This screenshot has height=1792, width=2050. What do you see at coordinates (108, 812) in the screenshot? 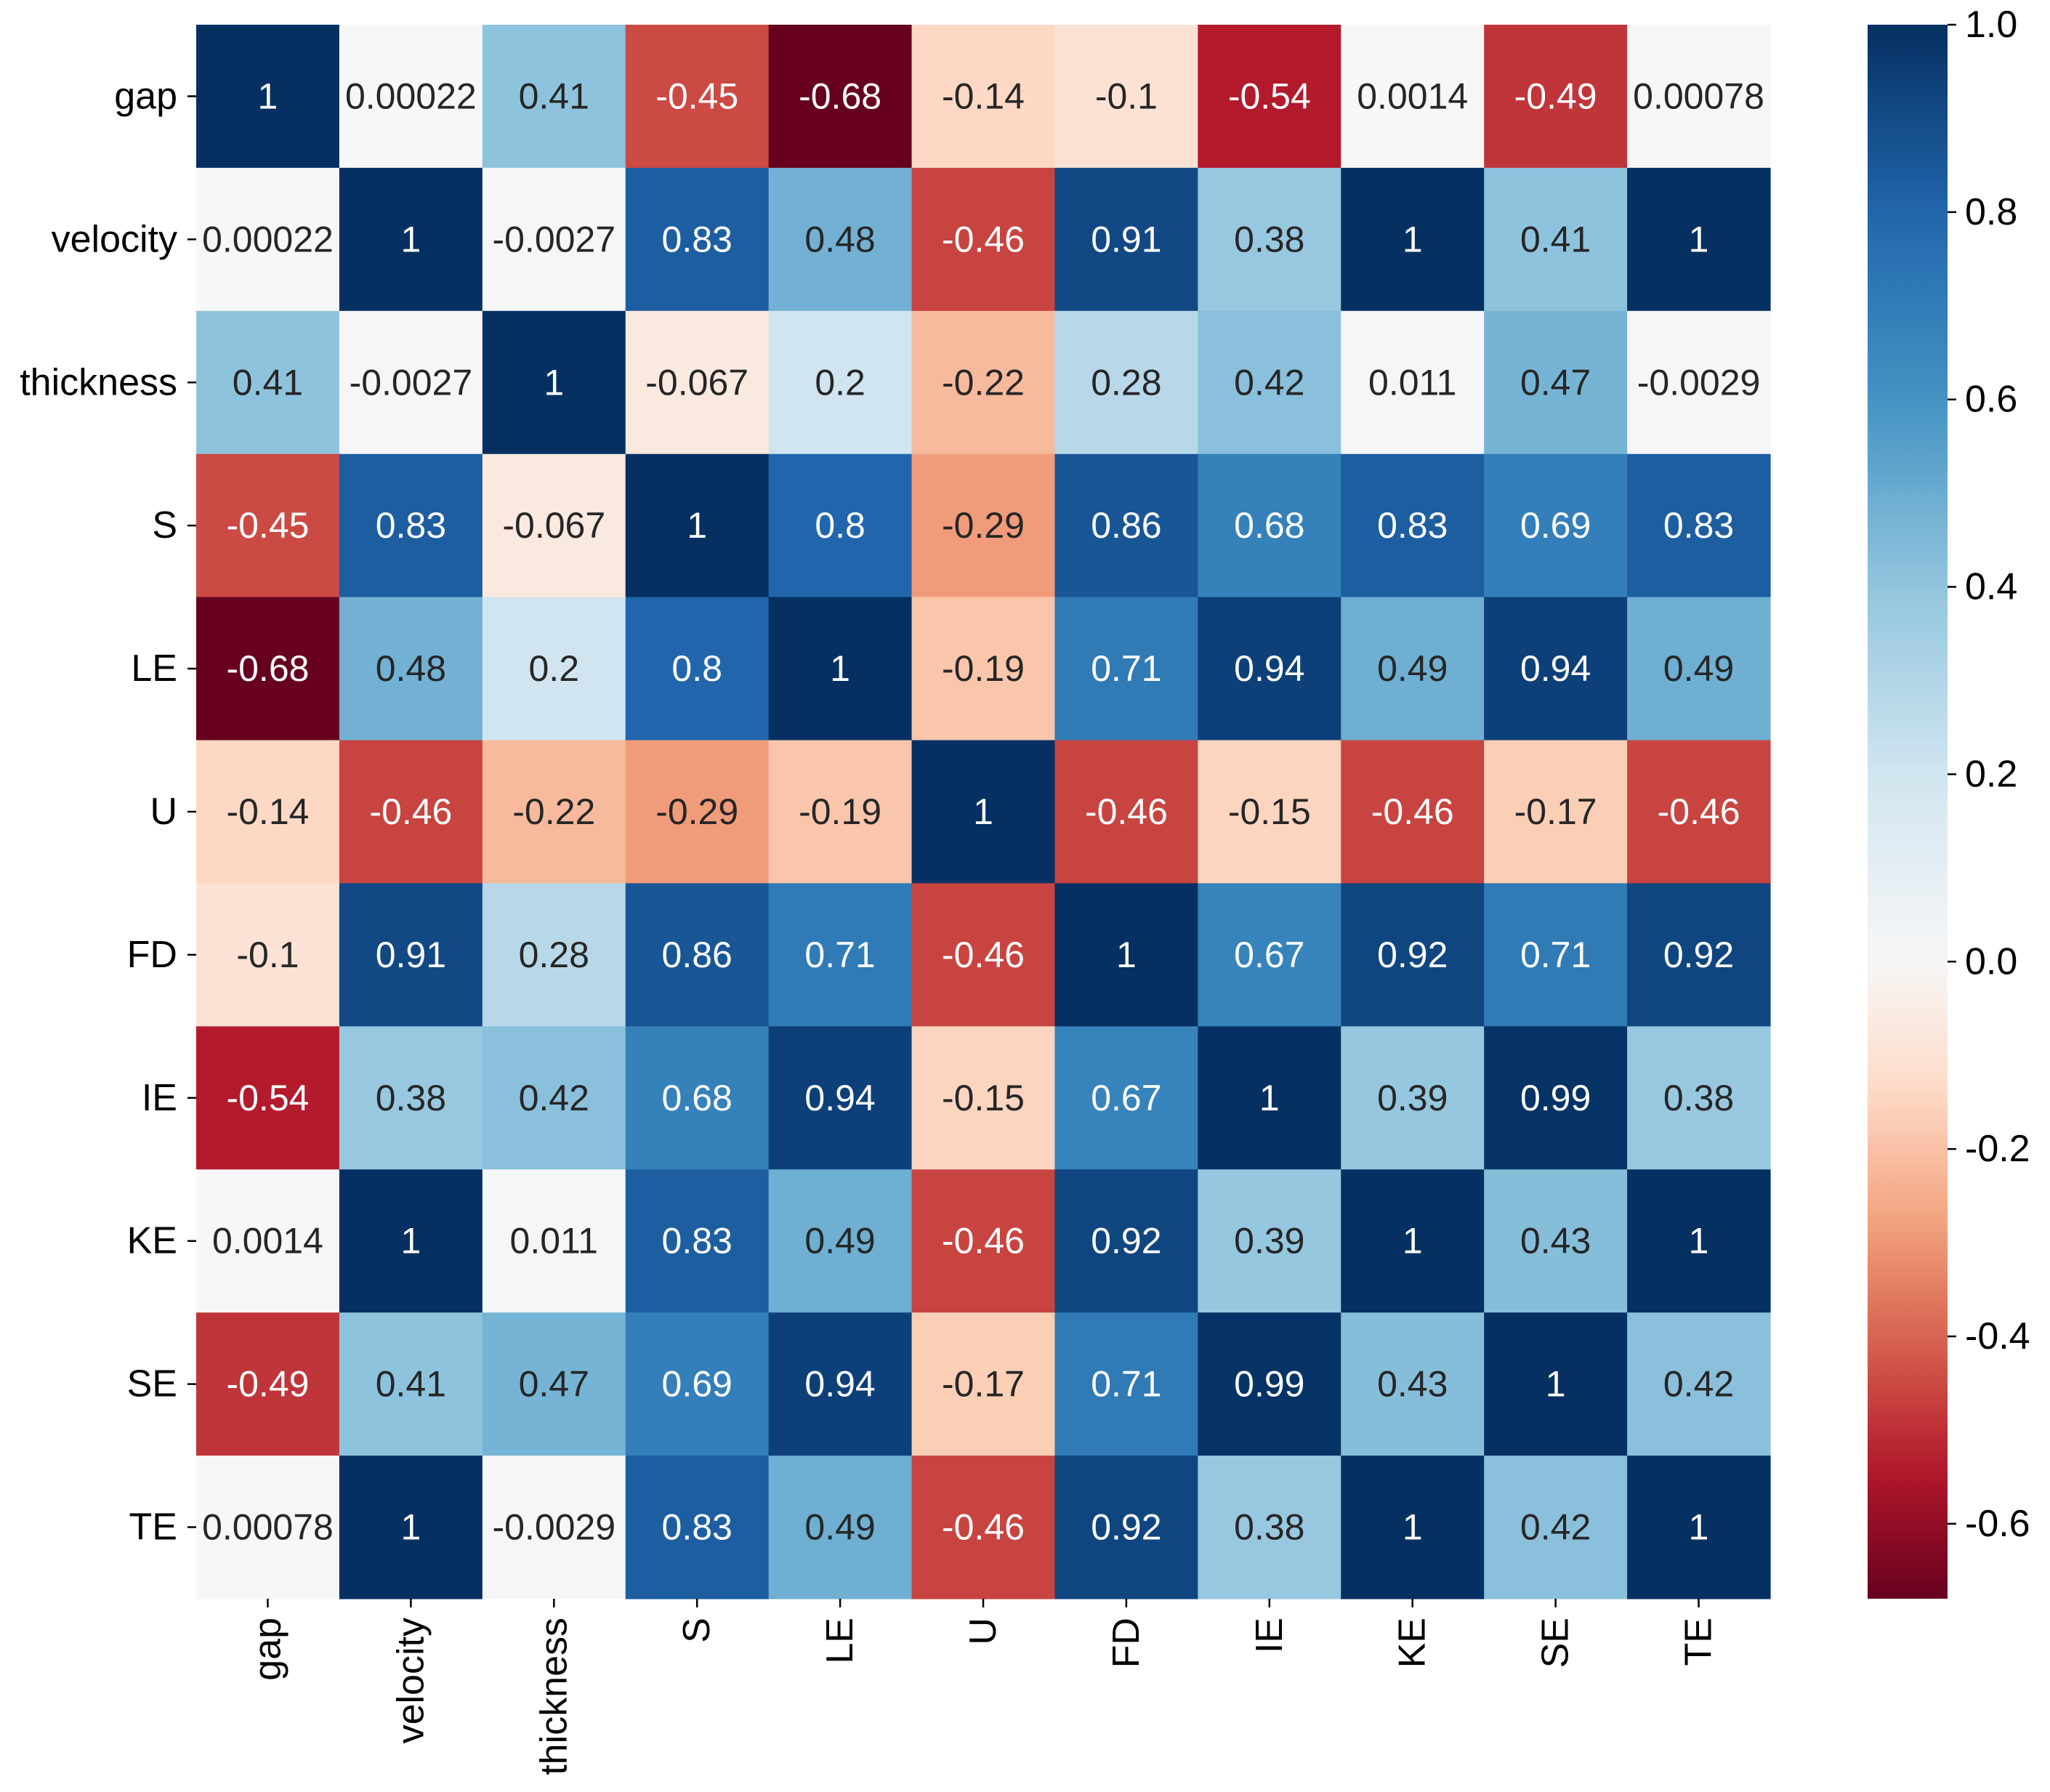
I see `y-axis: gap velocity thickness S LE U FD IE KE SE TE` at bounding box center [108, 812].